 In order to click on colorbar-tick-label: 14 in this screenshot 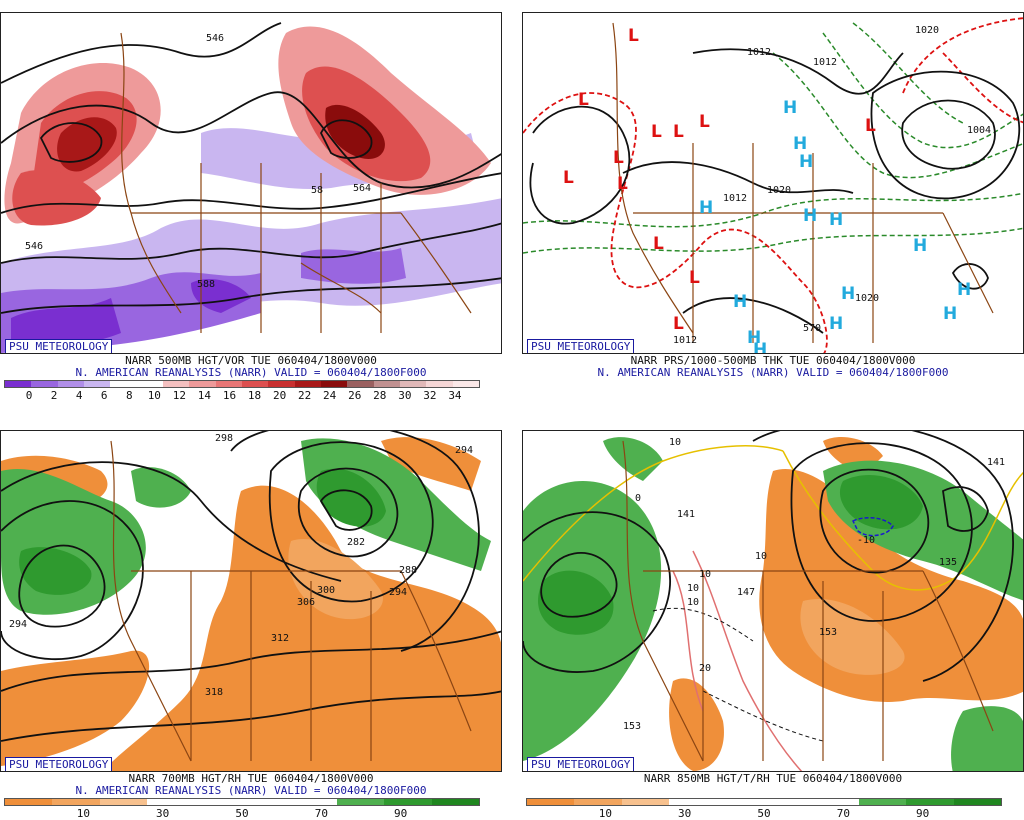, I will do `click(204, 395)`.